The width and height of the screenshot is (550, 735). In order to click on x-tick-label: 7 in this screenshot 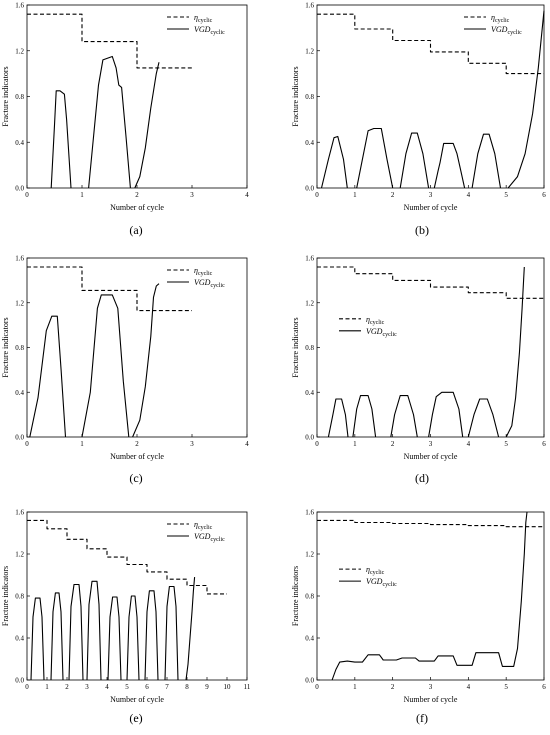, I will do `click(167, 687)`.